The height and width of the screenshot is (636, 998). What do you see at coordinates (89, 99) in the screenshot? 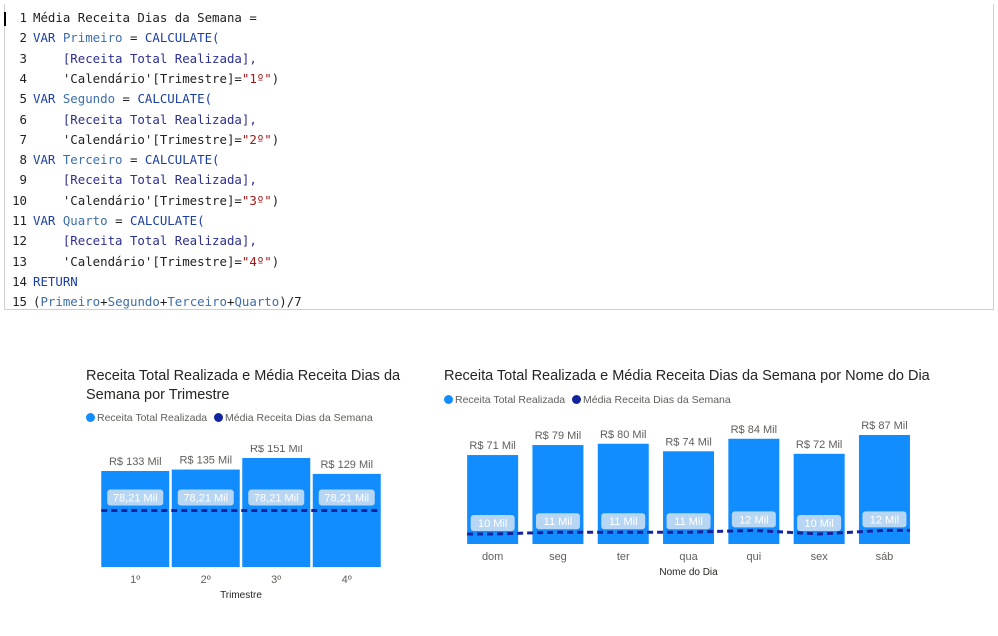
I see `code-token: Segundo` at bounding box center [89, 99].